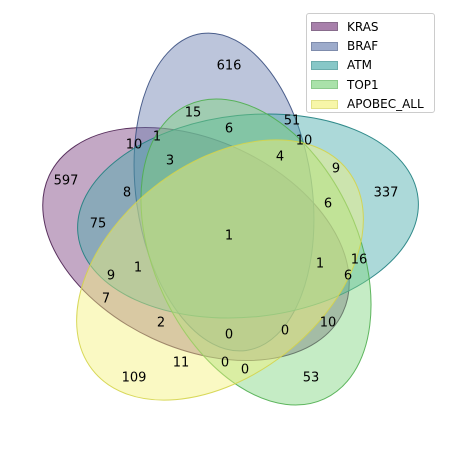  Describe the element at coordinates (385, 104) in the screenshot. I see `legend-label: APOBEC_ALL` at that location.